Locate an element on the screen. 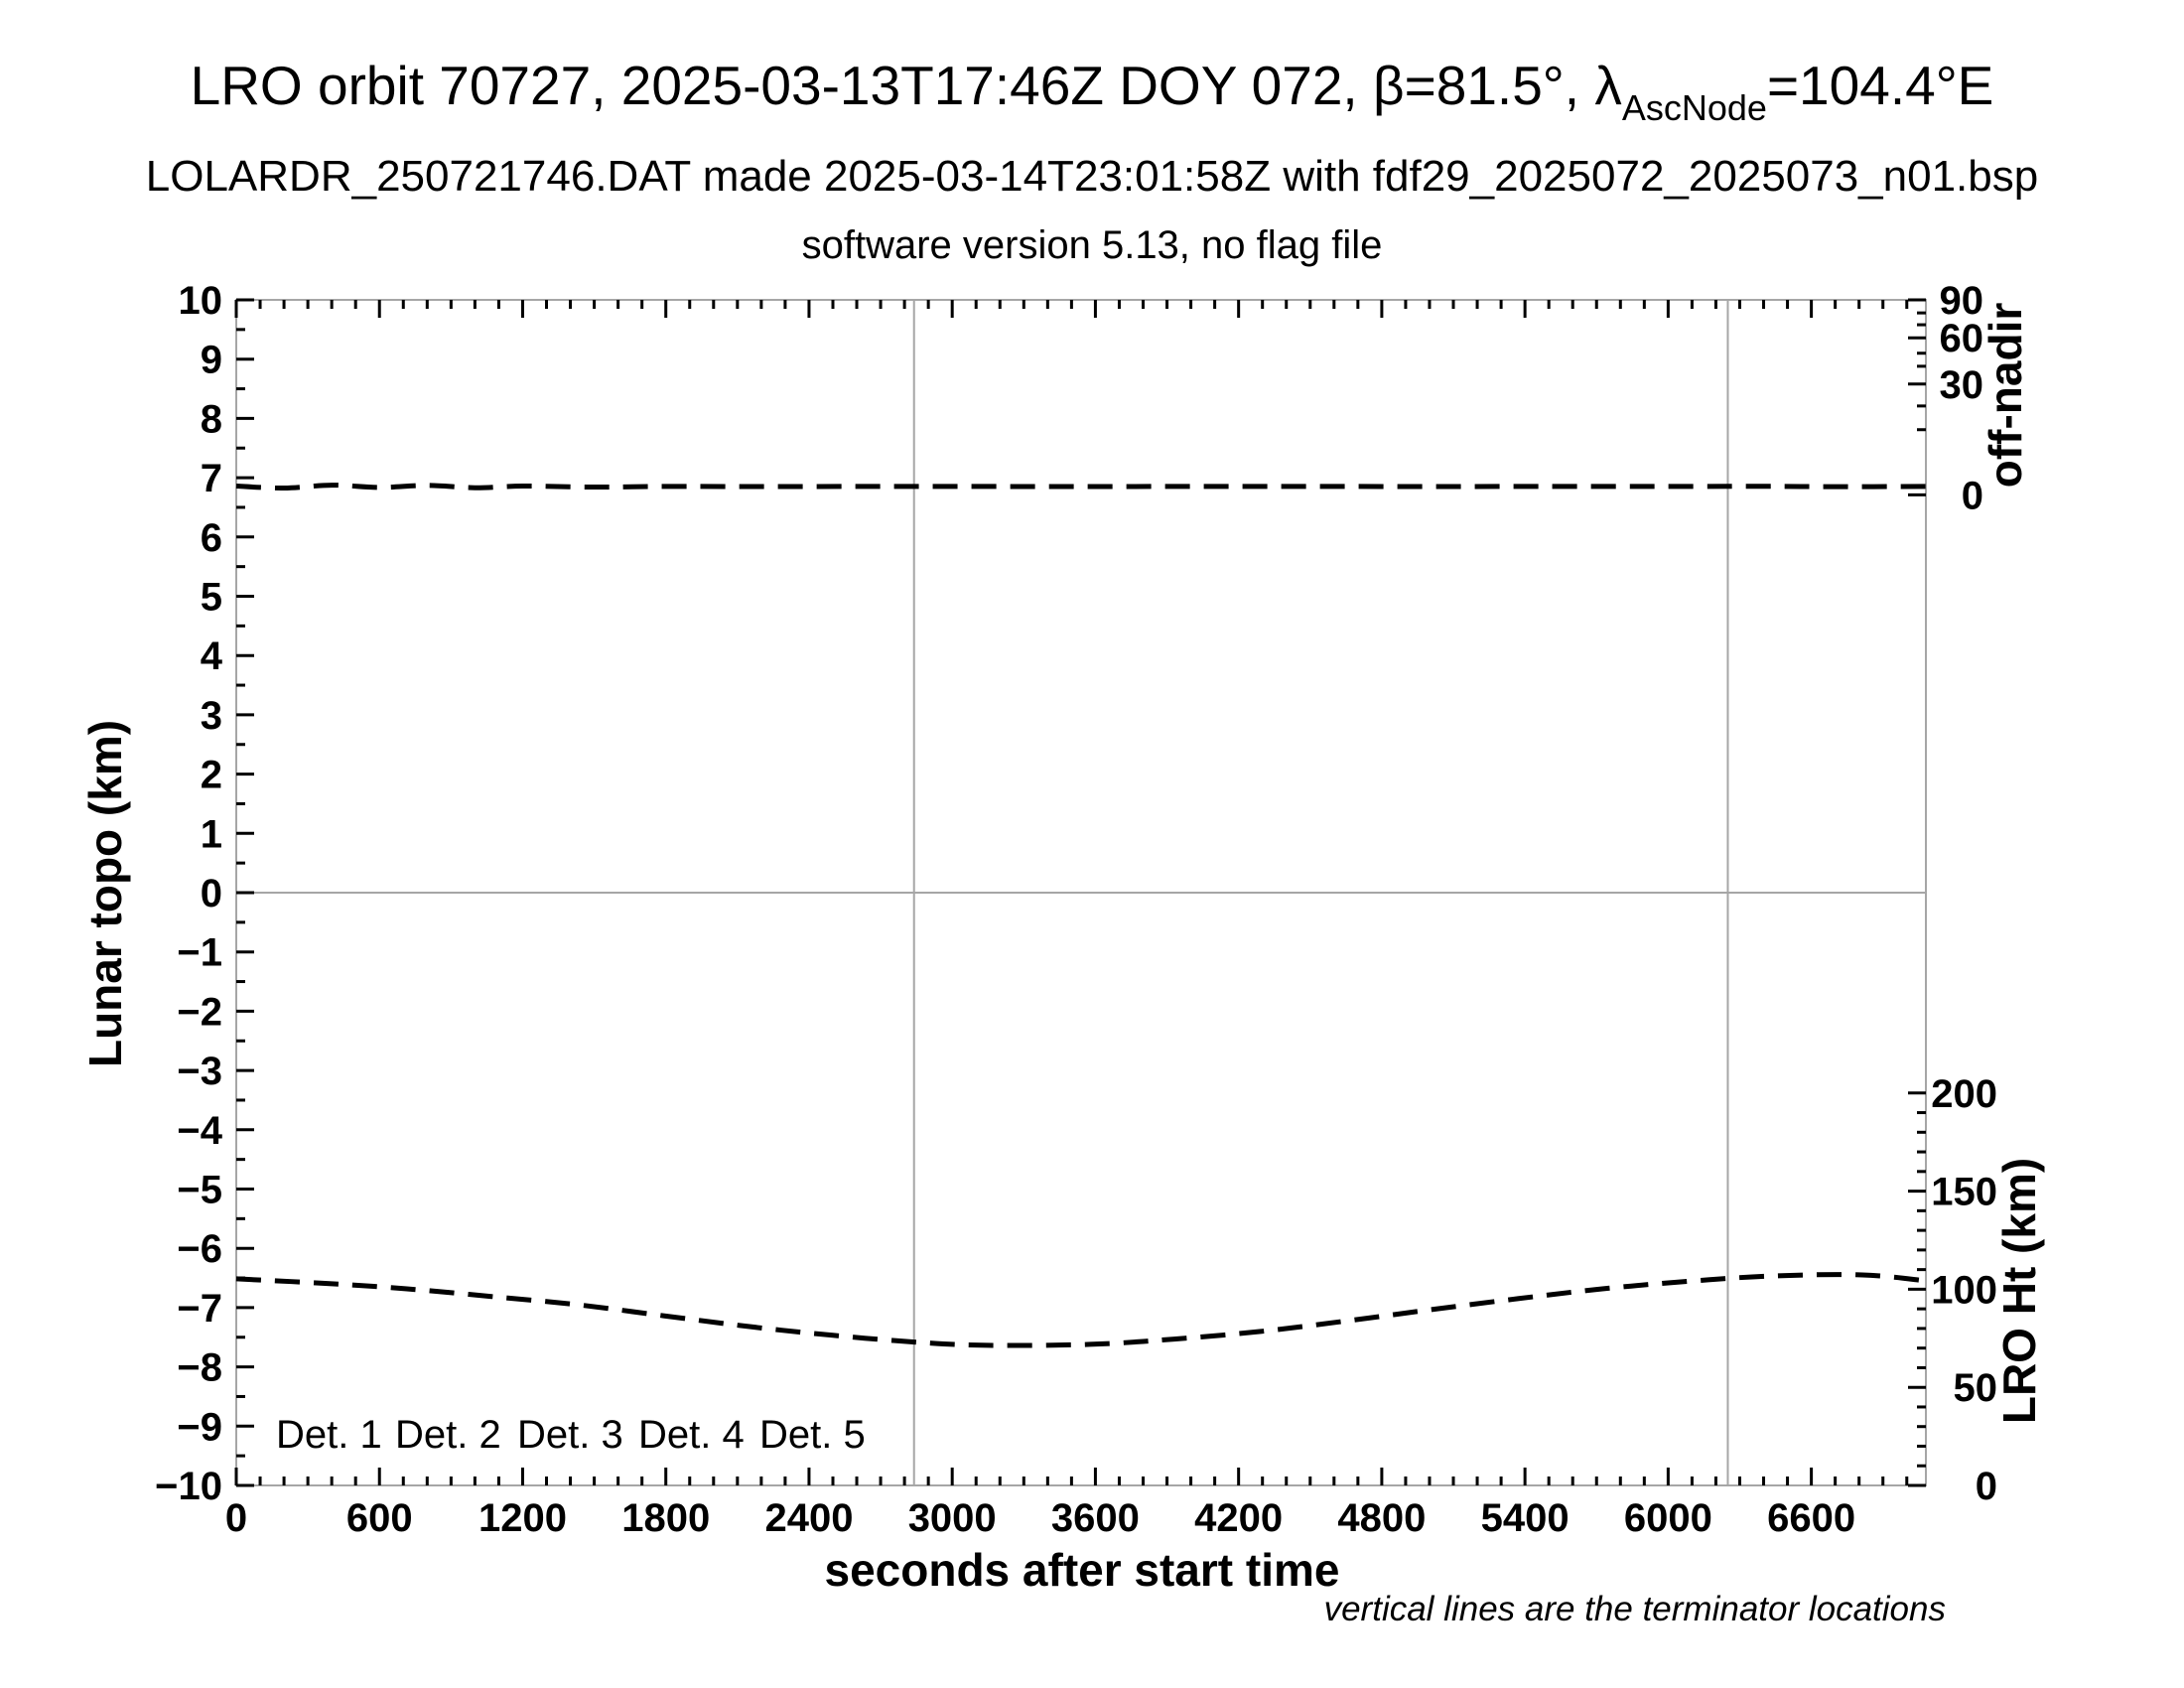 The height and width of the screenshot is (1688, 2184). y-left-tick-label: 6 is located at coordinates (211, 538).